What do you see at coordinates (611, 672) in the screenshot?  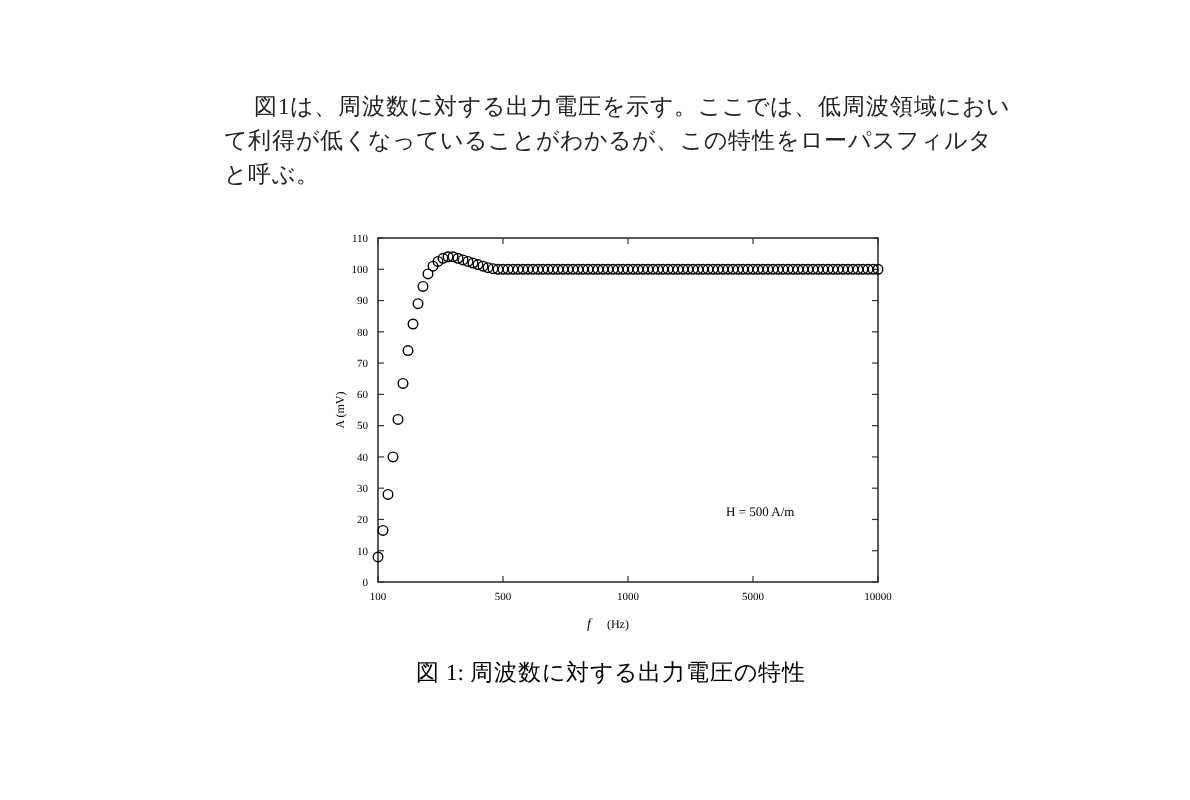 I see `text: 図 1: 周波数に対する出力電圧の特性` at bounding box center [611, 672].